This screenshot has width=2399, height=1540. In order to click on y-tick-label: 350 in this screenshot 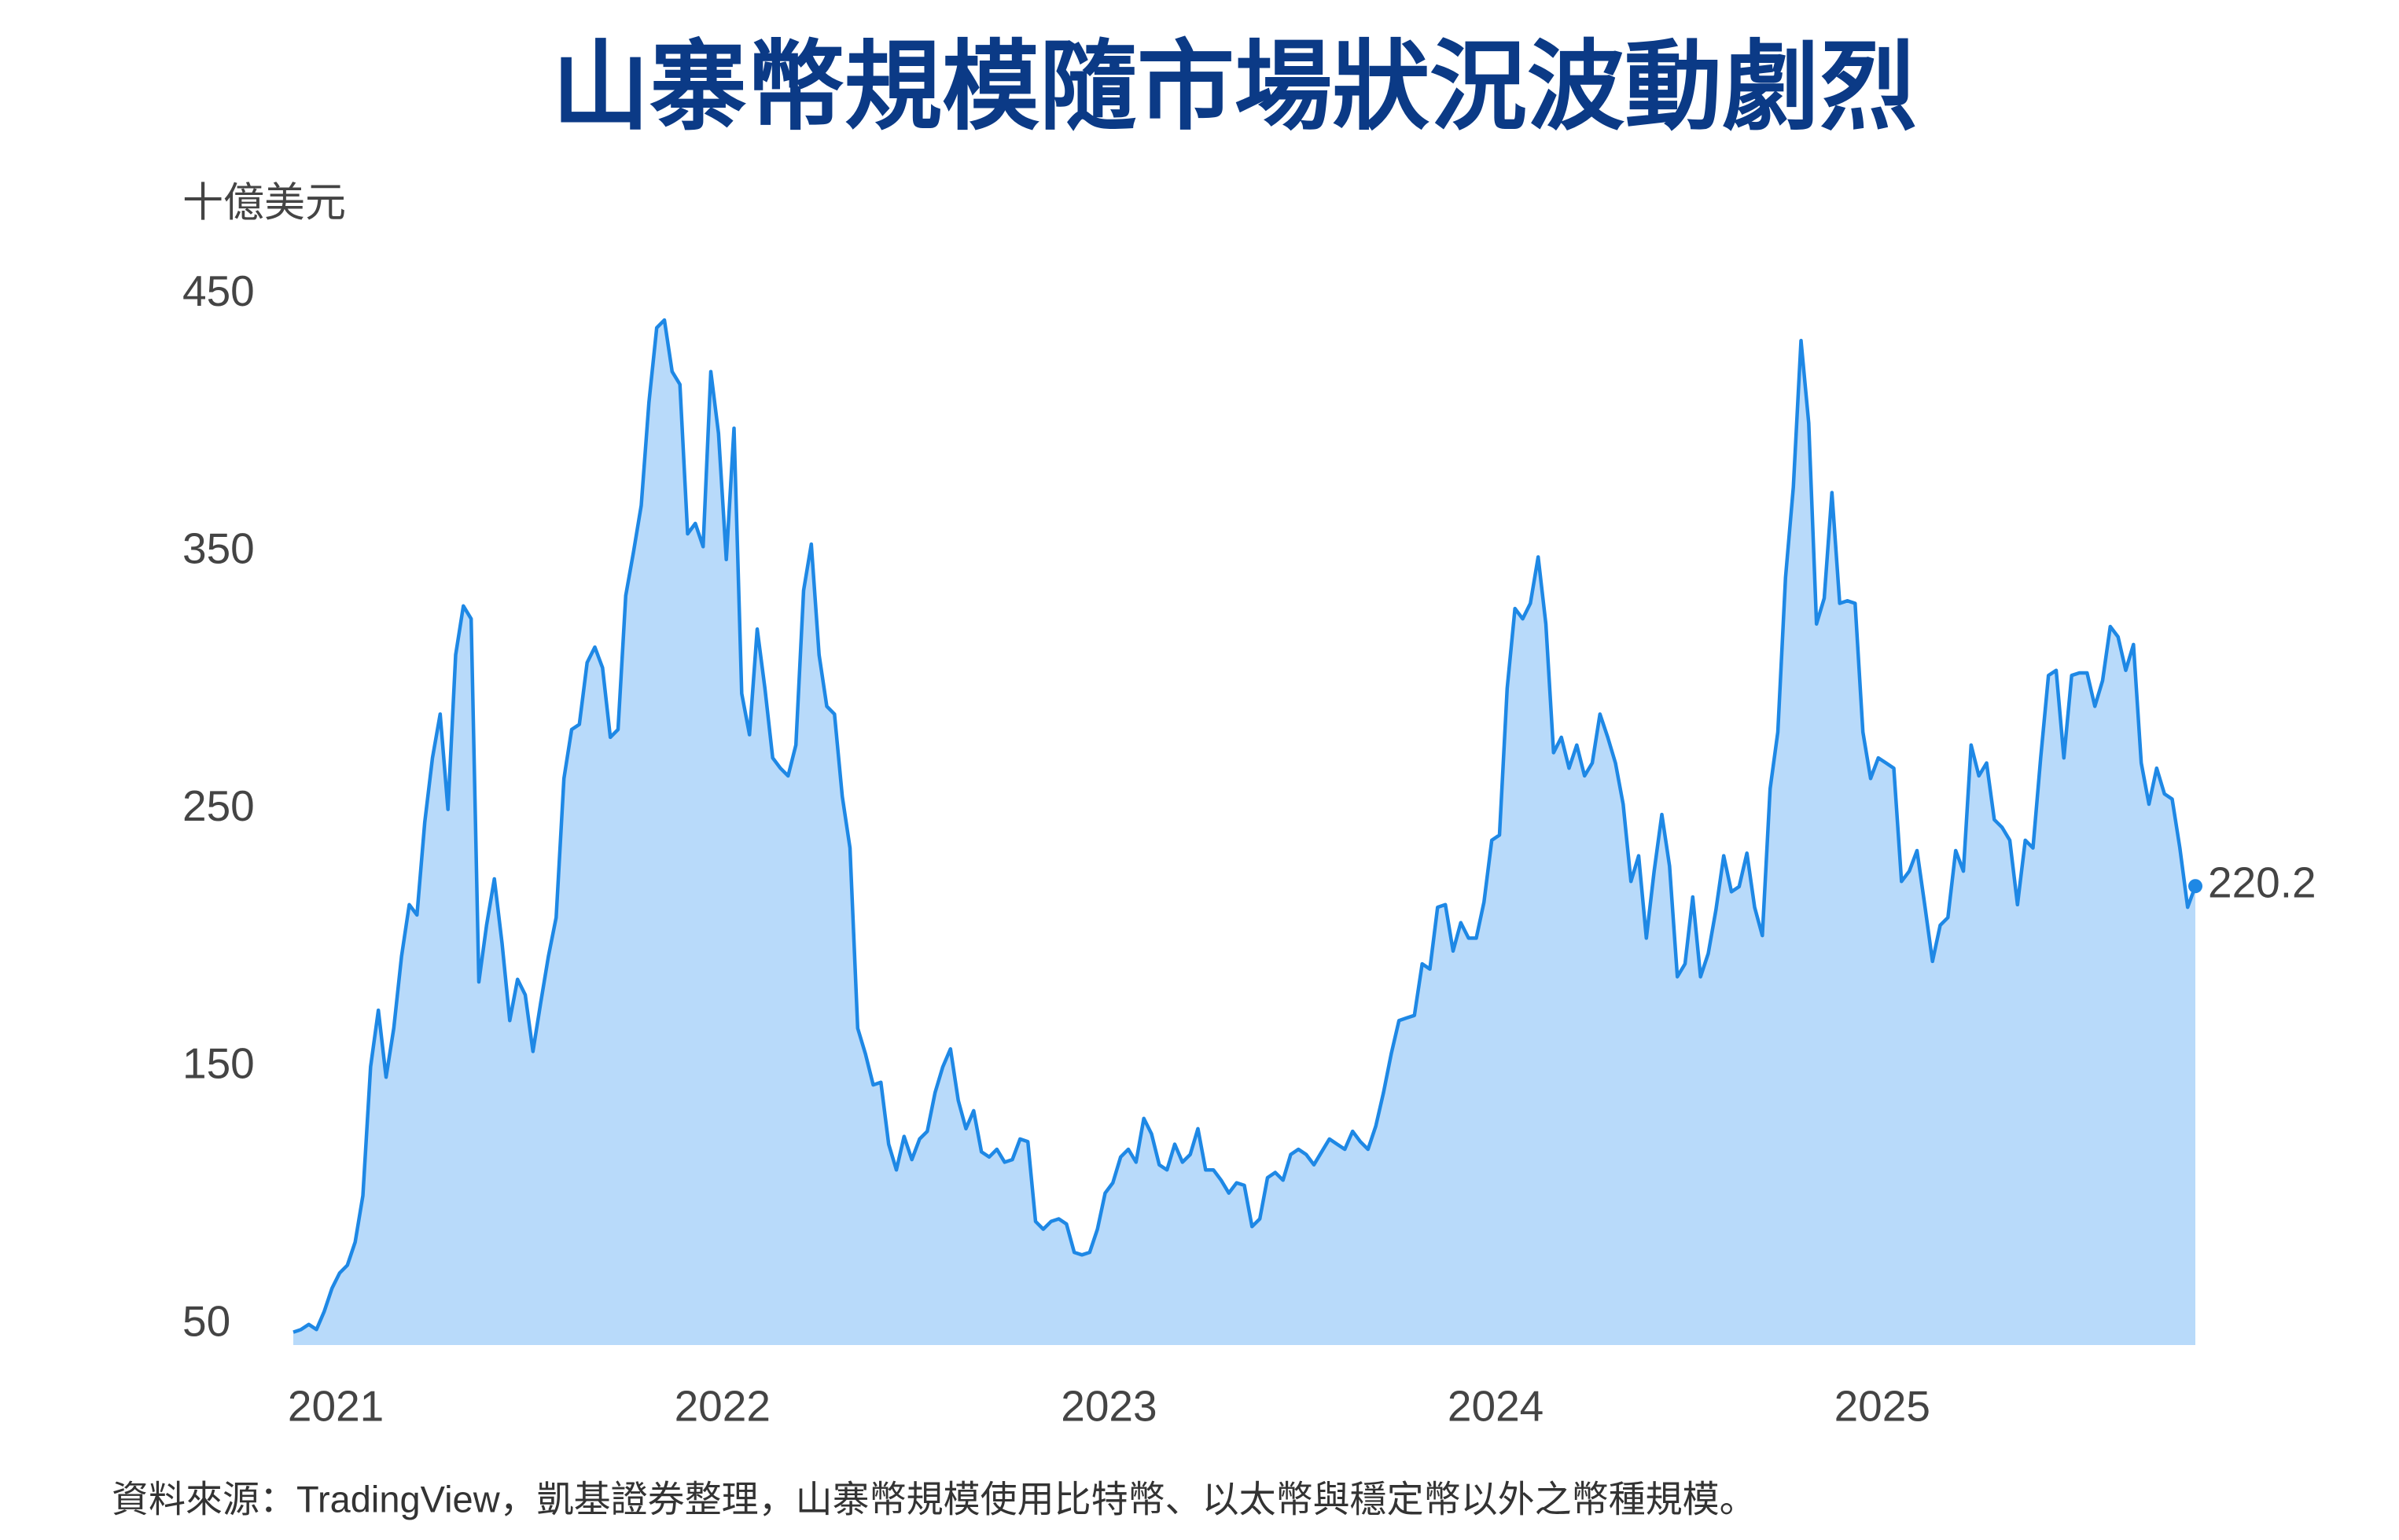, I will do `click(218, 548)`.